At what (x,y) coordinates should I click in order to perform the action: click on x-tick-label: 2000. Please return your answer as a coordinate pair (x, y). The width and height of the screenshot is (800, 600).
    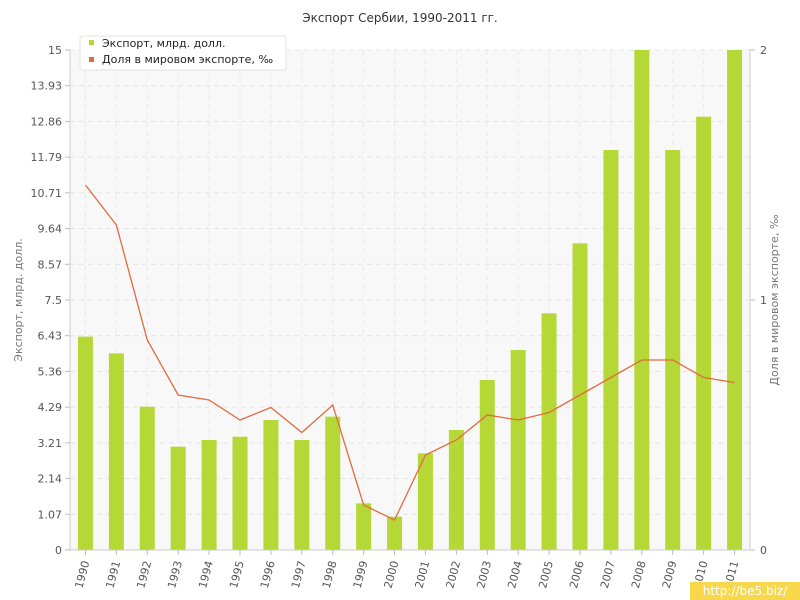
    Looking at the image, I should click on (392, 574).